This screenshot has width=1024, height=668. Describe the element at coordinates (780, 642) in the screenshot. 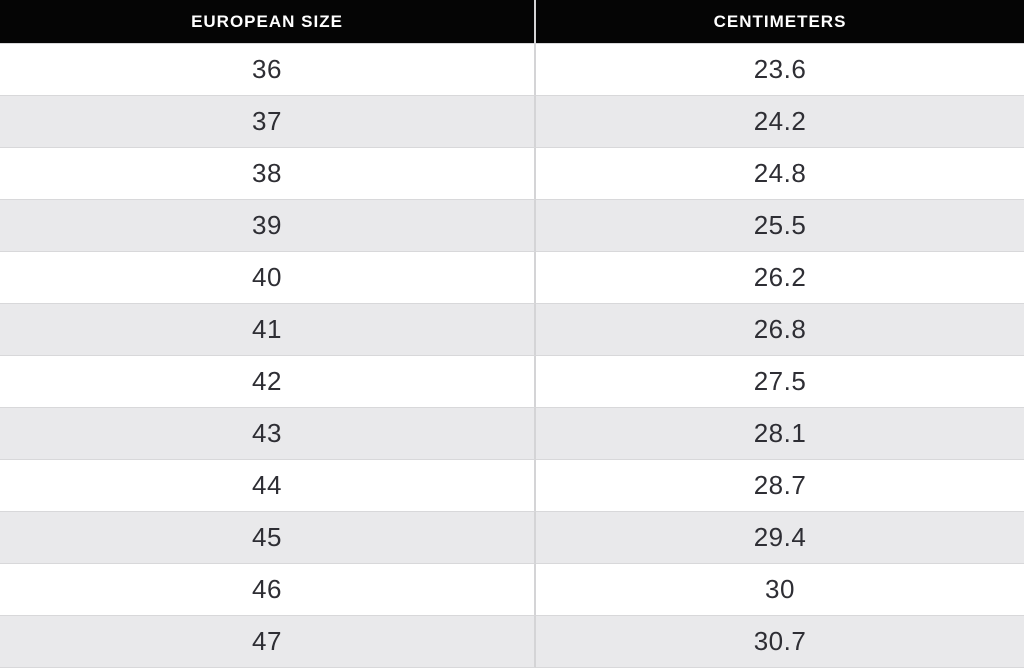

I see `cm-cell: 30.7` at that location.